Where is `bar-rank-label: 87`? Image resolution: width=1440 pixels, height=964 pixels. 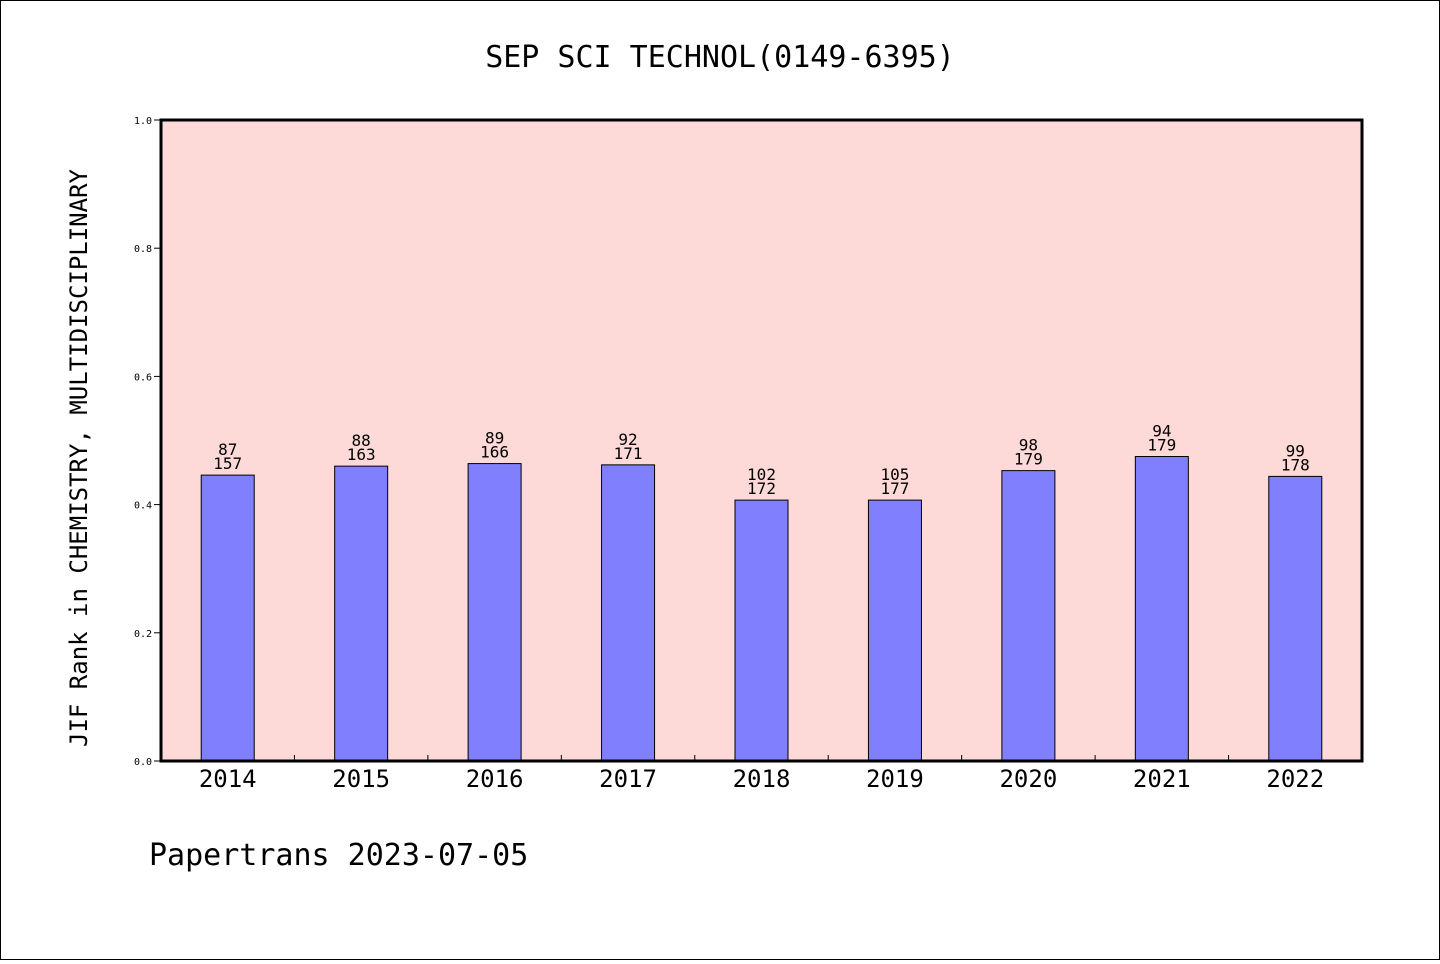
bar-rank-label: 87 is located at coordinates (227, 449).